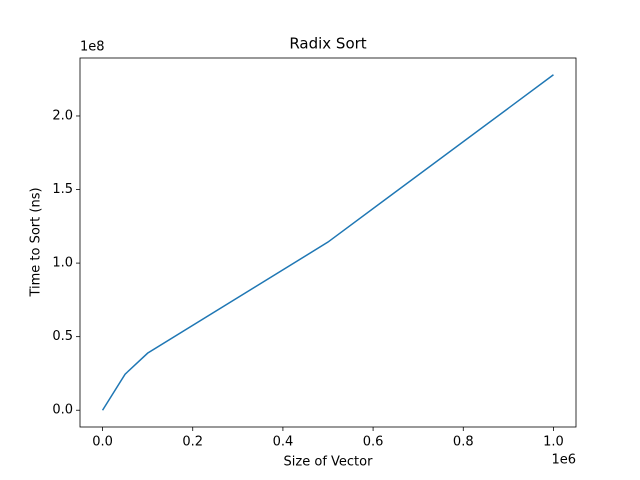 The height and width of the screenshot is (480, 640). Describe the element at coordinates (62, 189) in the screenshot. I see `y-tick-label: 1.5` at that location.